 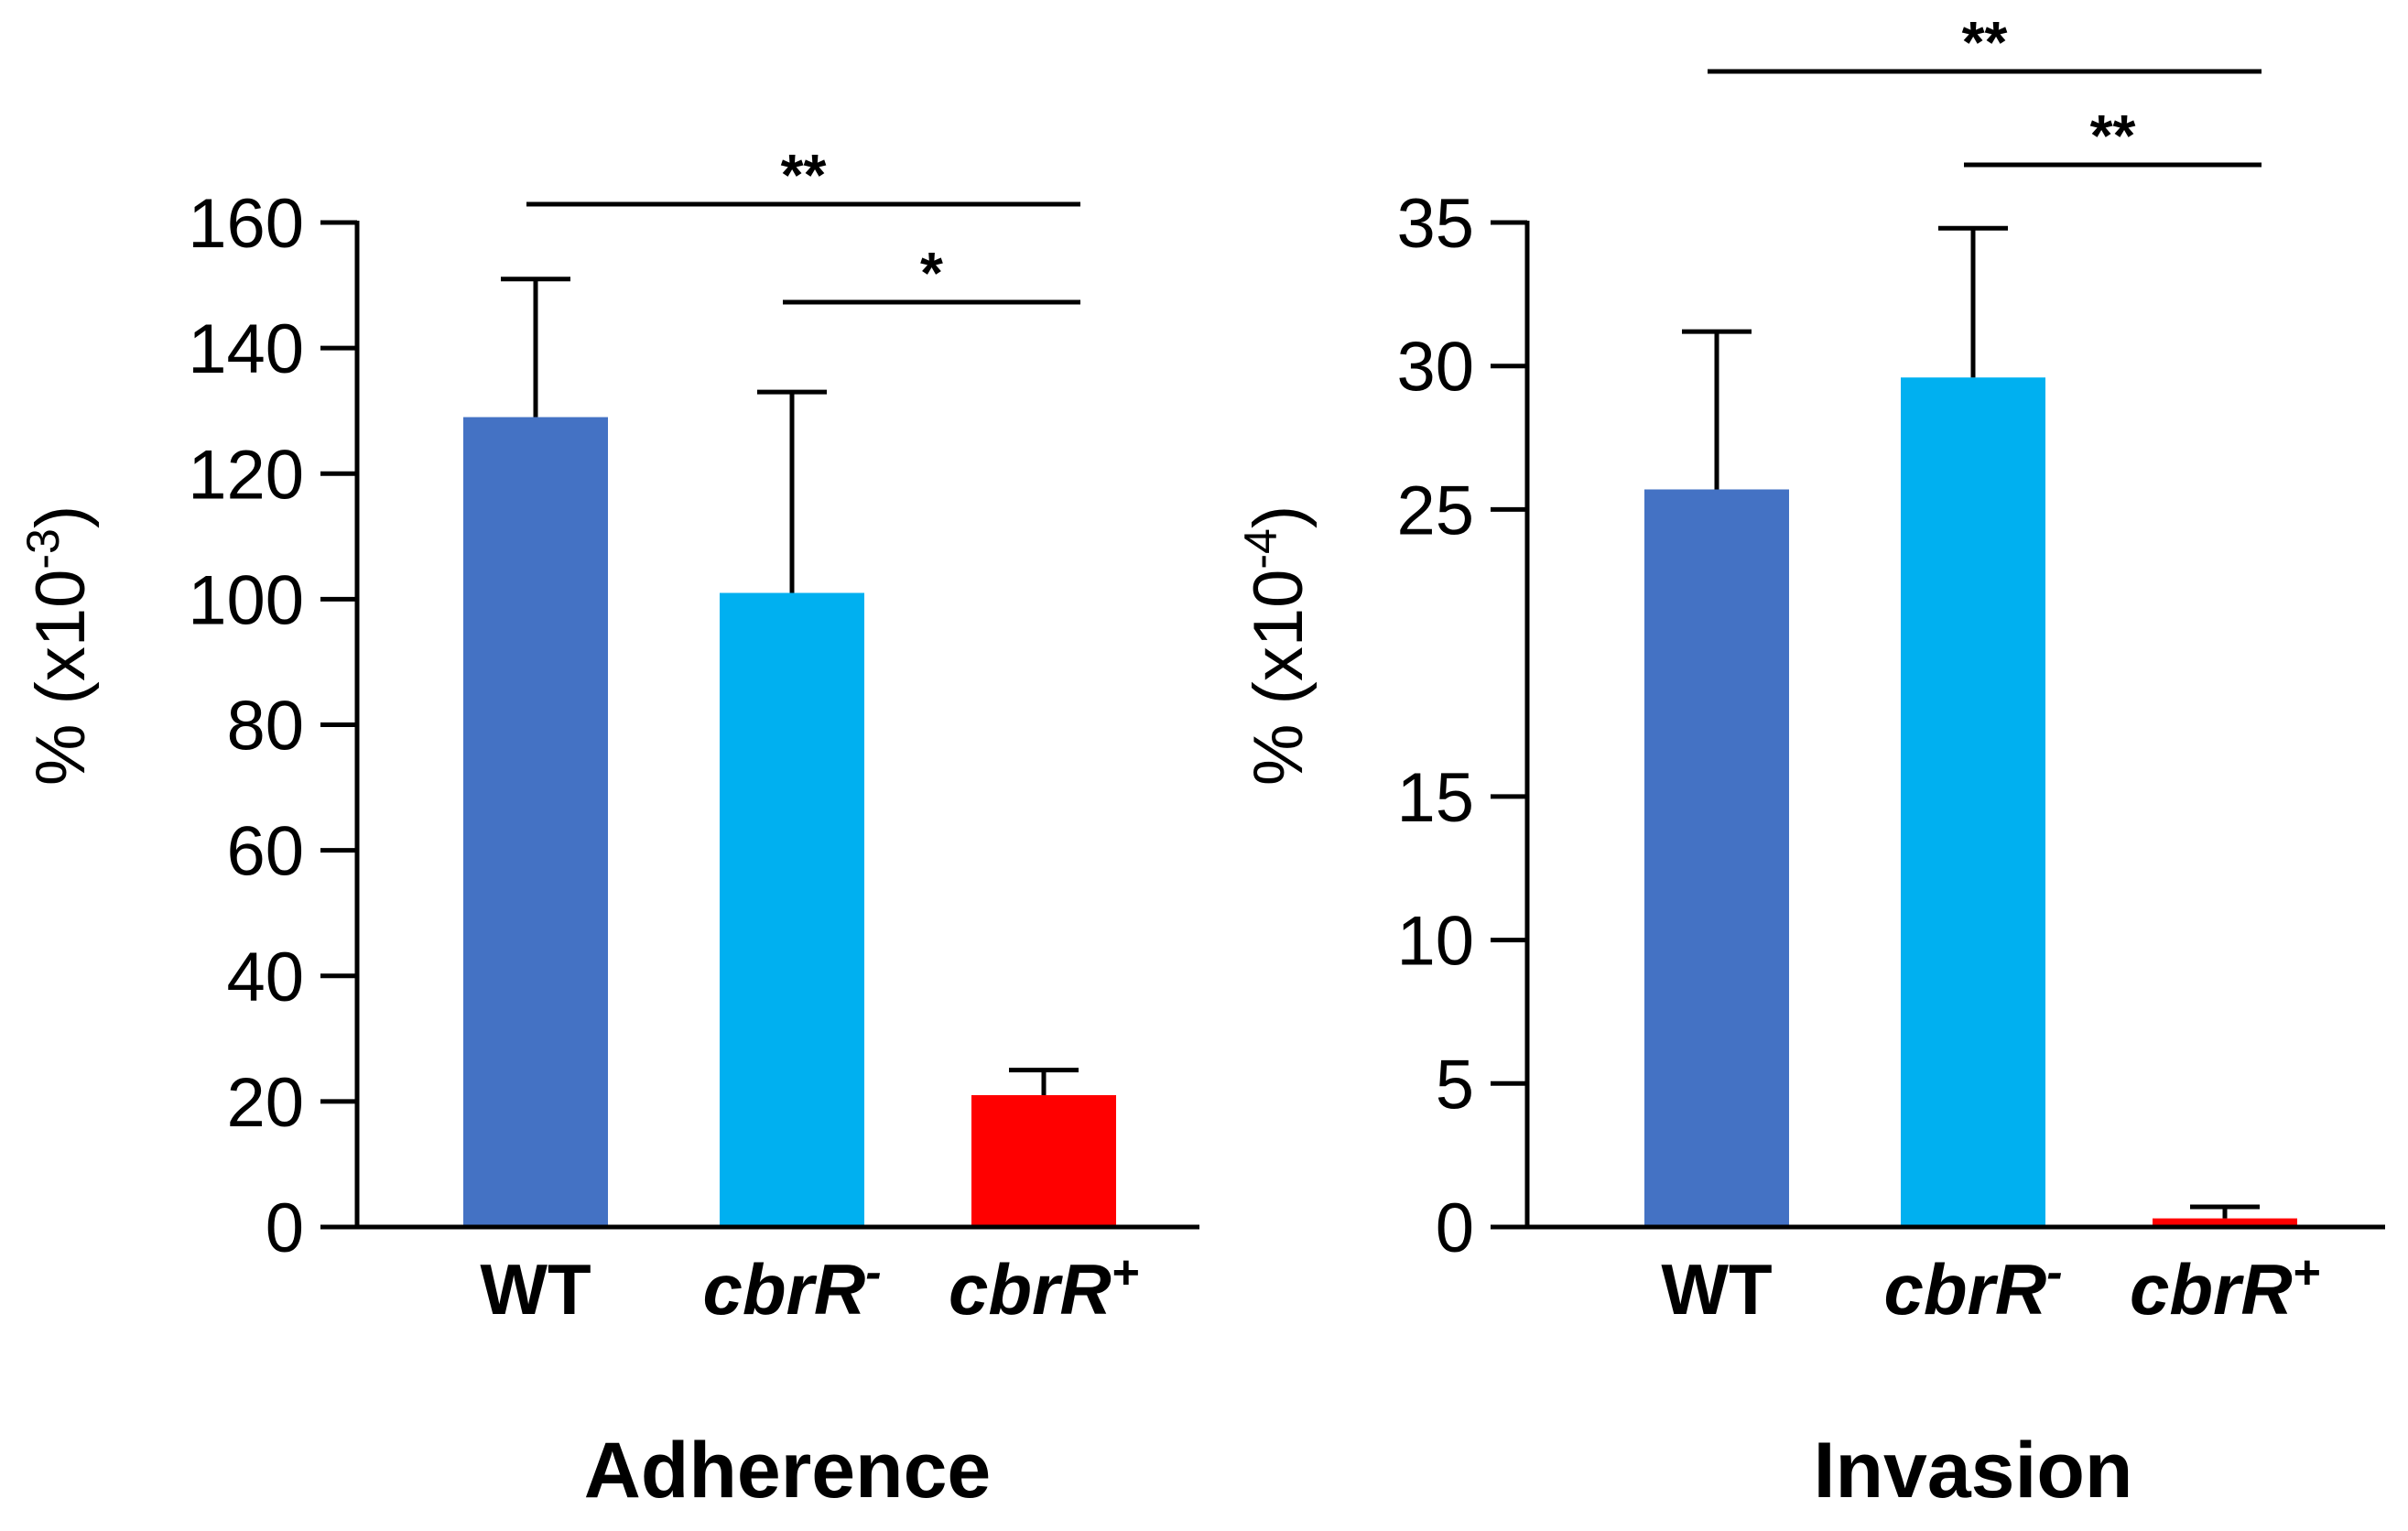 I want to click on invasion-significance-label-0: **, so click(x=1985, y=42).